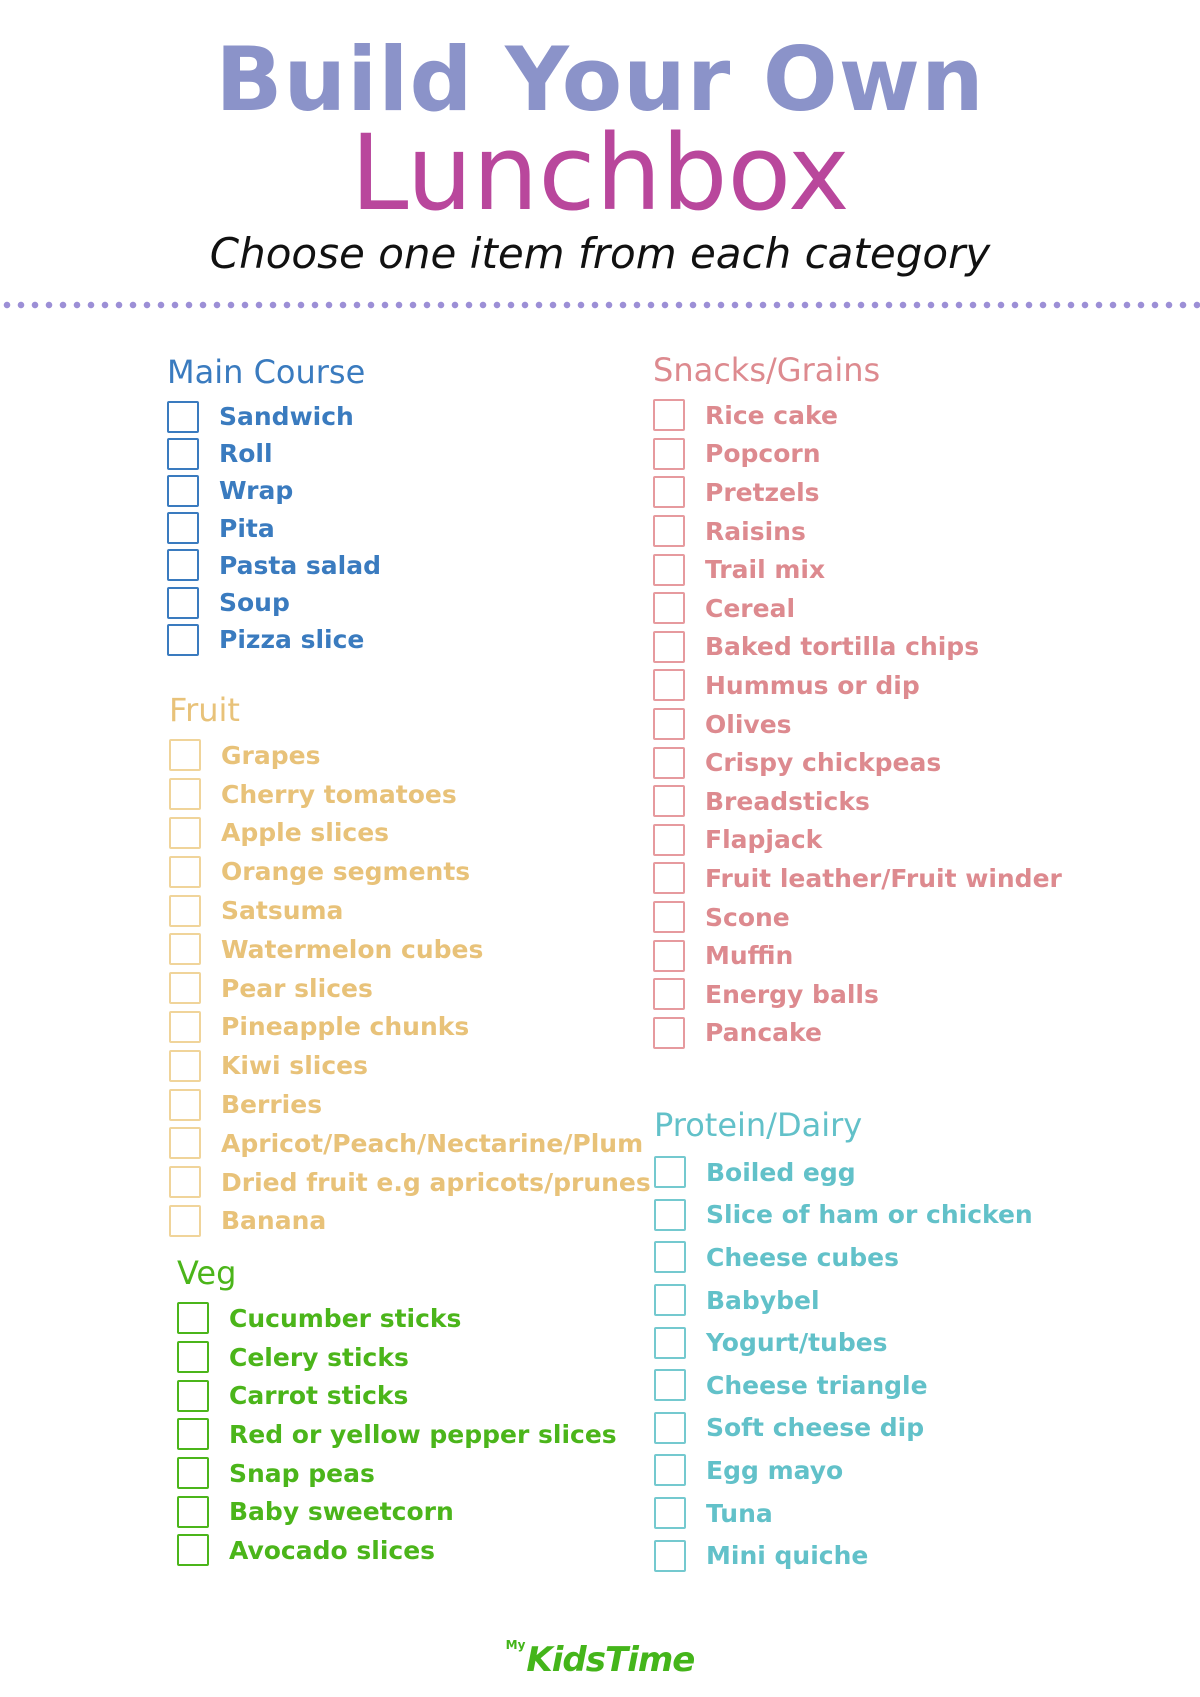 The image size is (1200, 1697). I want to click on item-label: Cheese cubes, so click(802, 1257).